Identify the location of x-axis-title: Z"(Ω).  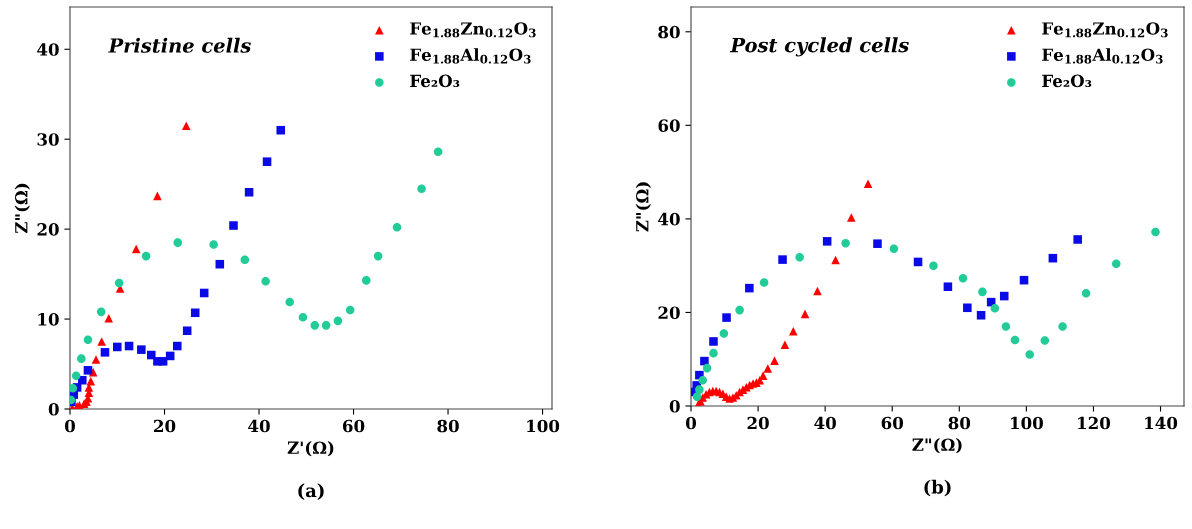
(937, 446).